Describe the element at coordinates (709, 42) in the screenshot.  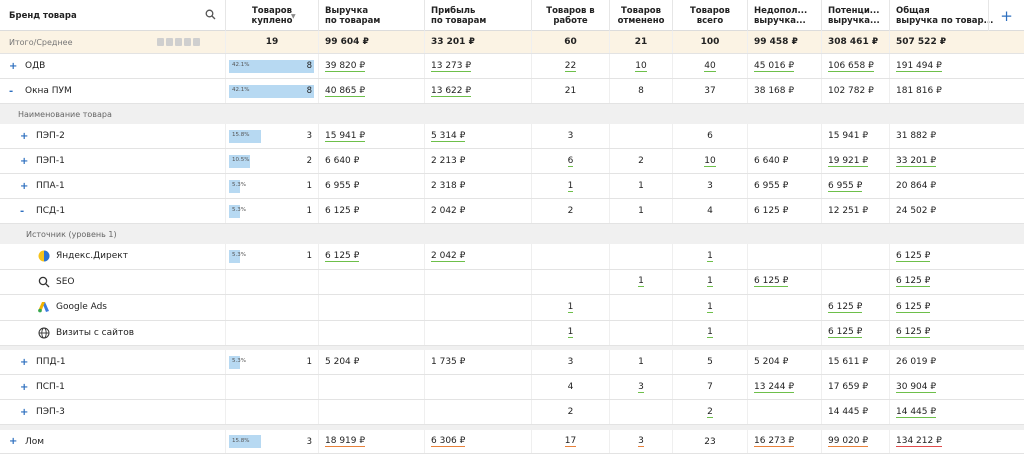
I see `total-cell: 100` at that location.